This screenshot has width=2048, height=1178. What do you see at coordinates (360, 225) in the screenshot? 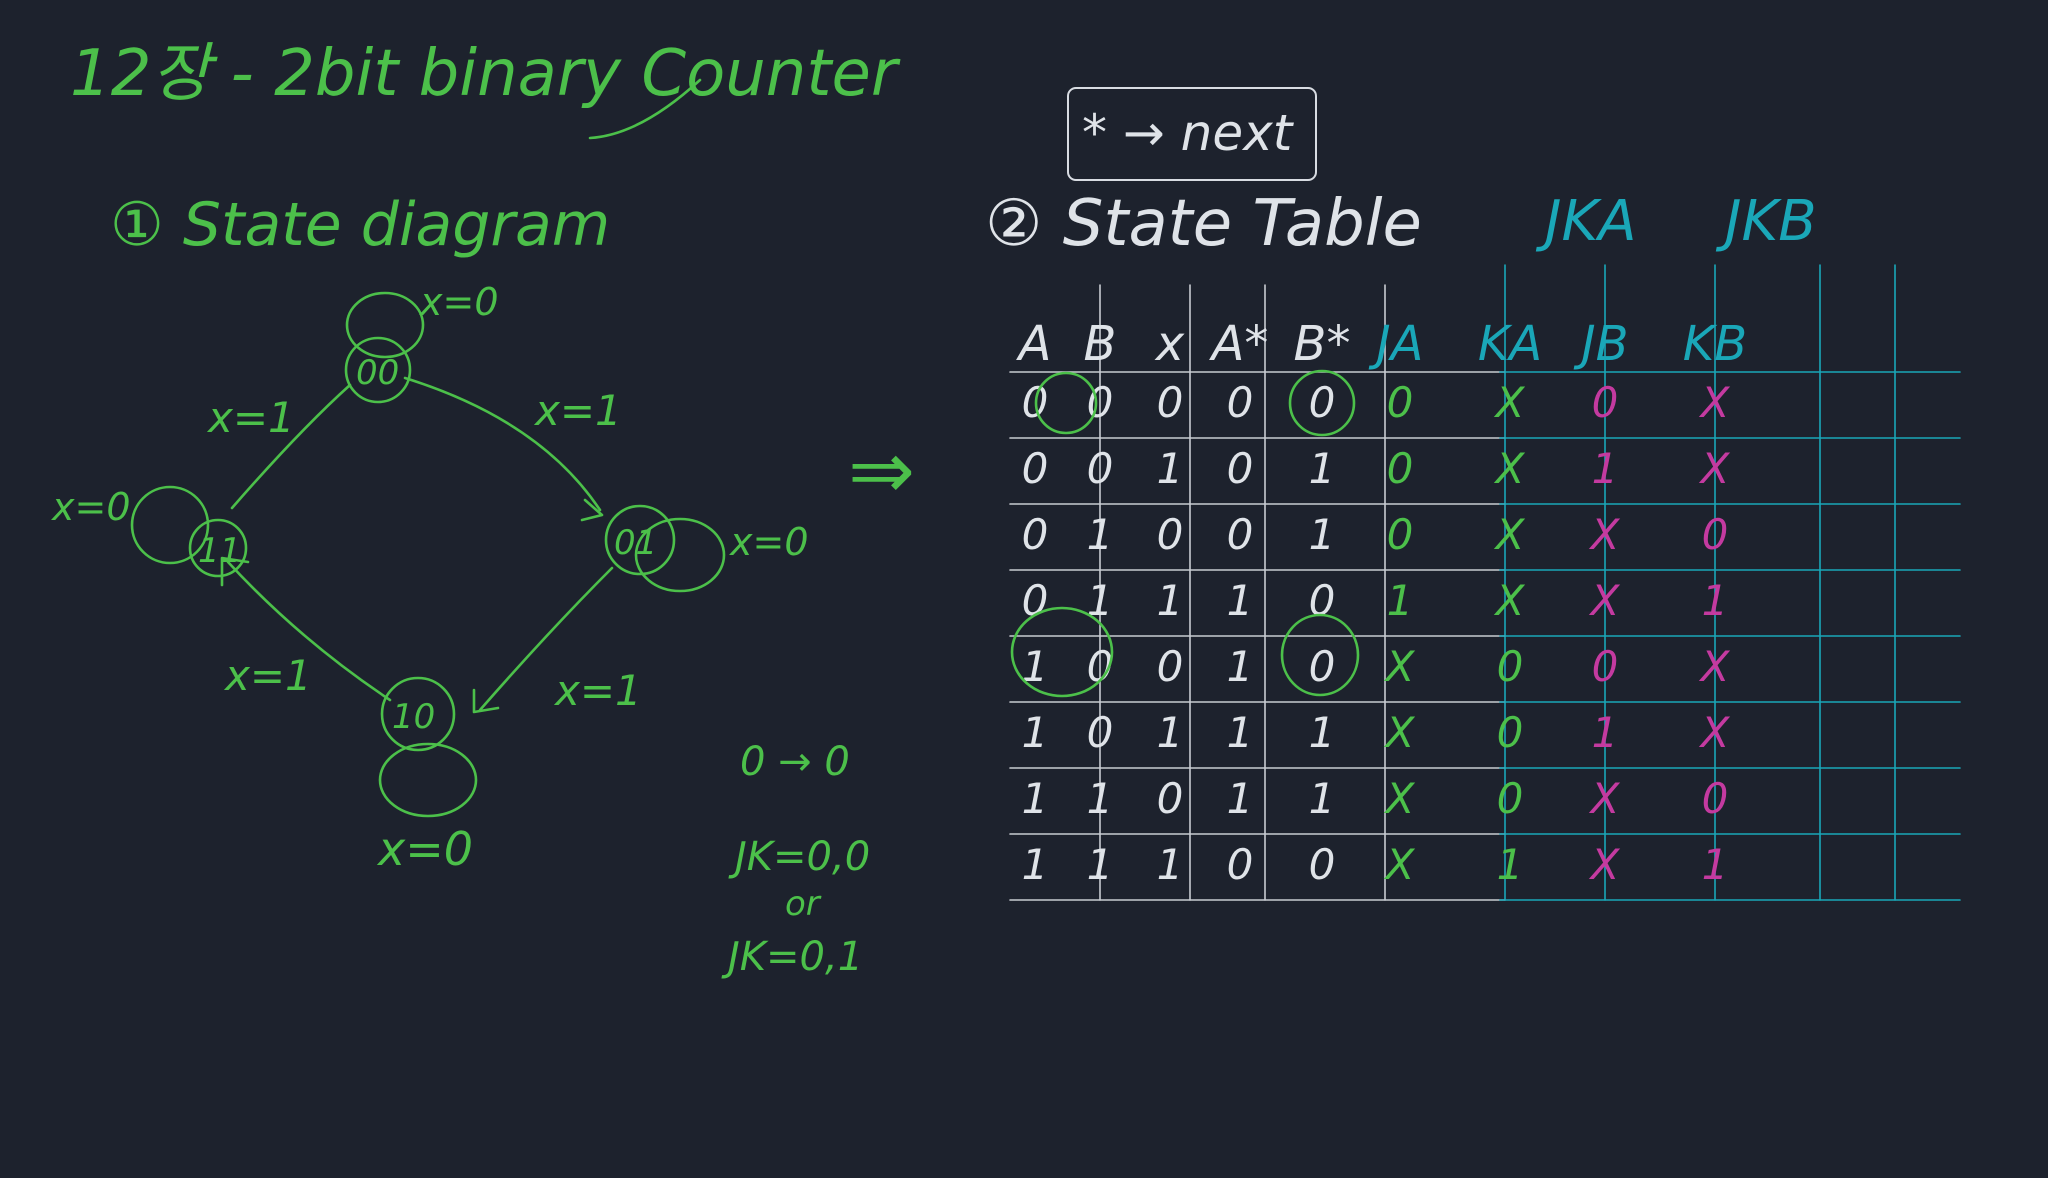
I see `section-state-diagram: ① State diagram` at bounding box center [360, 225].